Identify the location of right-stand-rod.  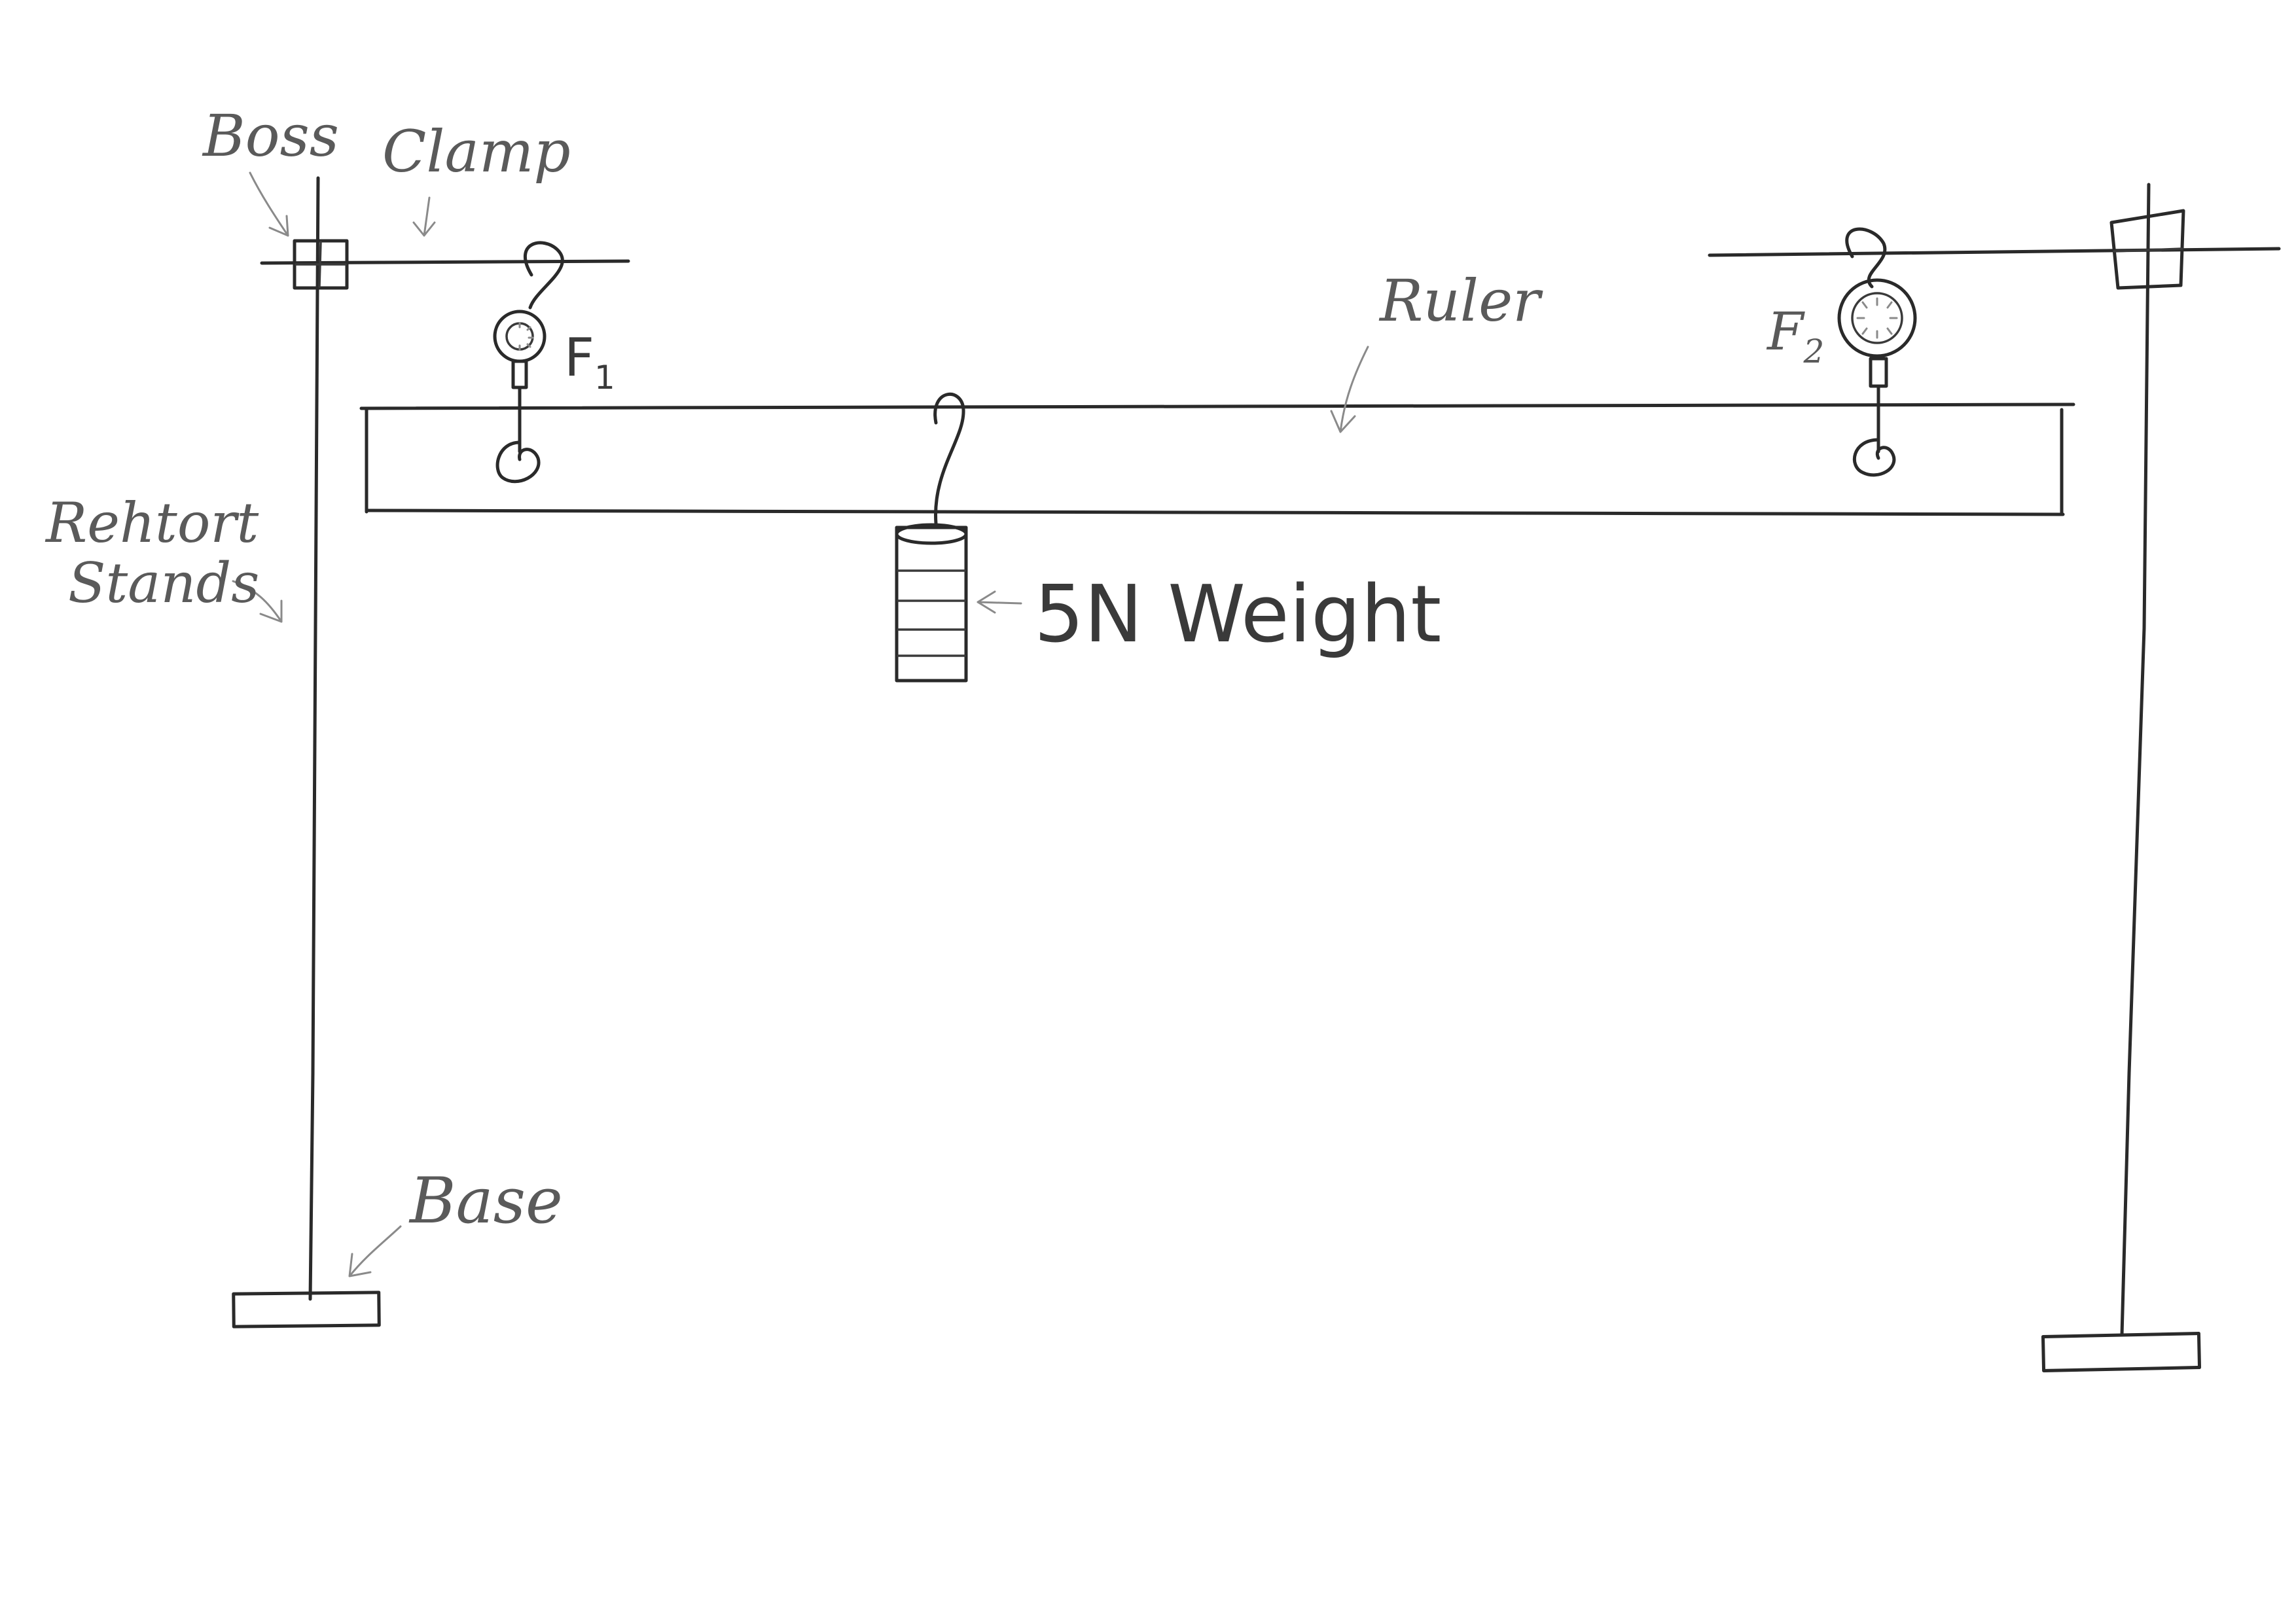
(2135, 760).